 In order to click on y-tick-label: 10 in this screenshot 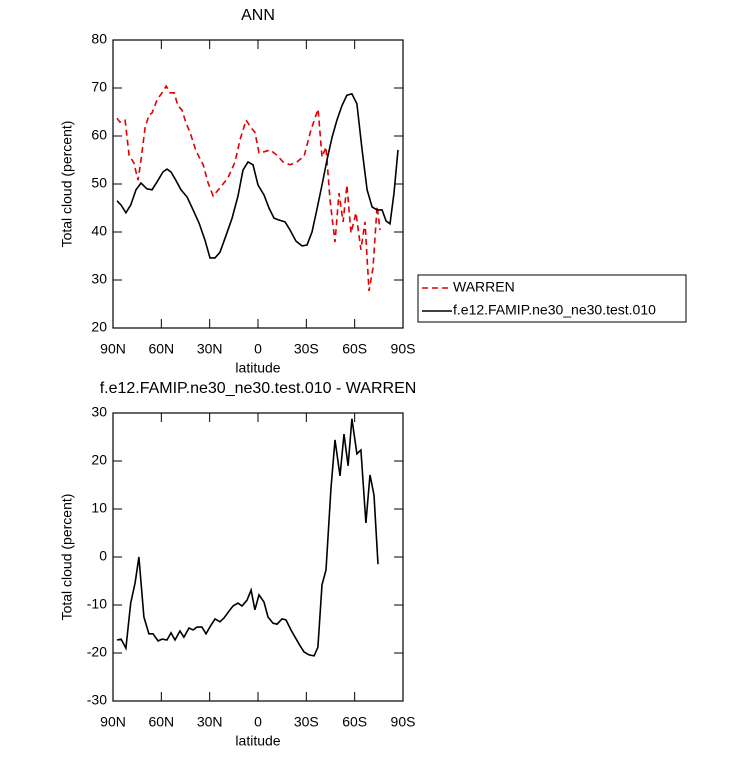, I will do `click(99, 508)`.